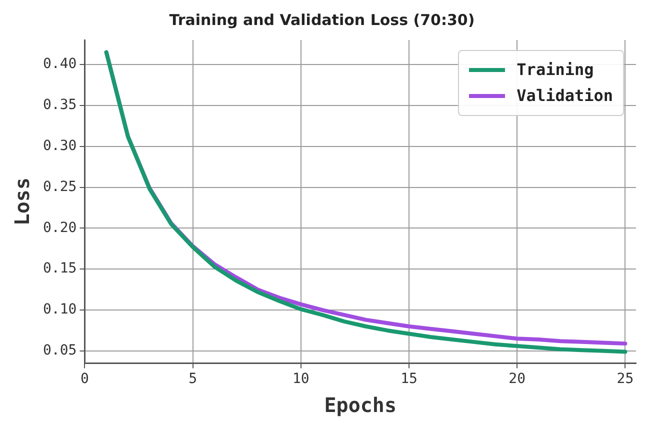 This screenshot has height=430, width=655. I want to click on legend-label: Validation, so click(564, 96).